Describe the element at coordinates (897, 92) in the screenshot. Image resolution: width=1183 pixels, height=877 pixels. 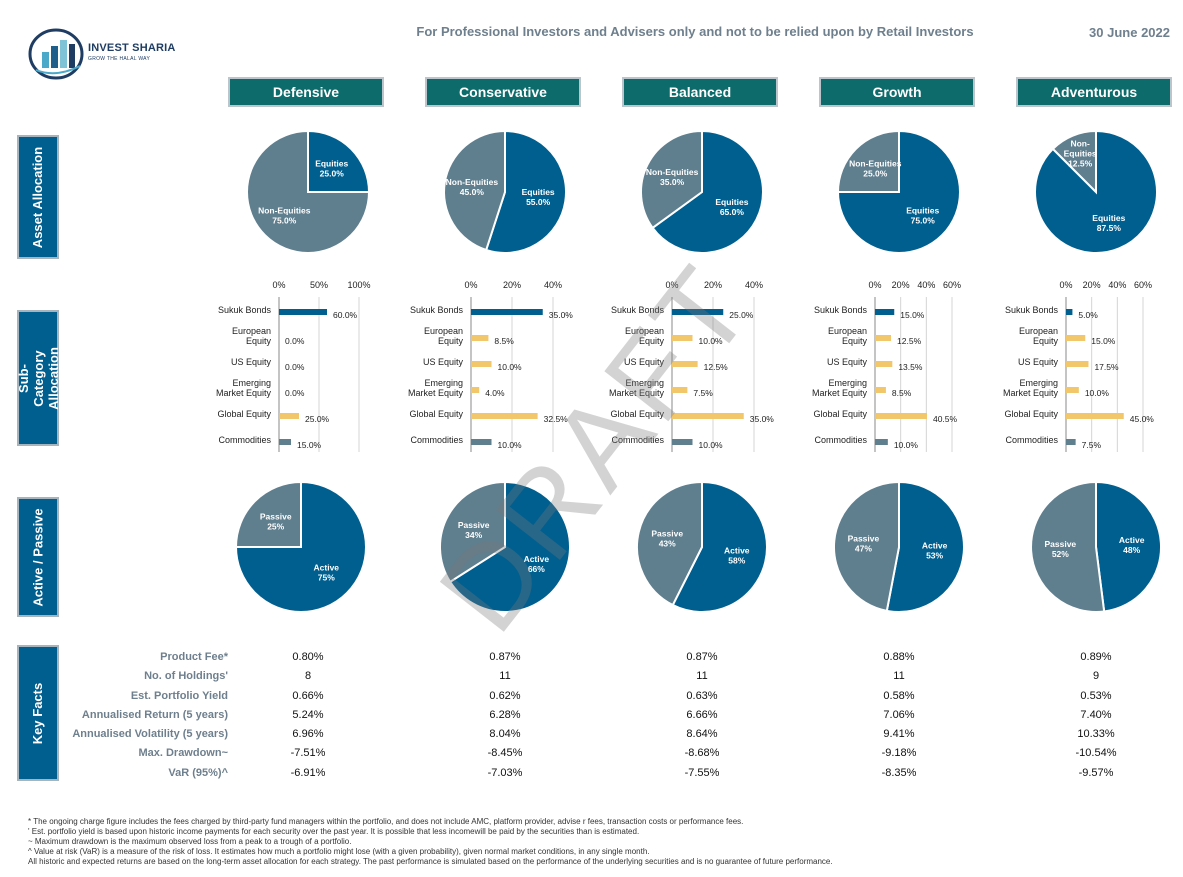
I see `column-header-growth: Growth` at that location.